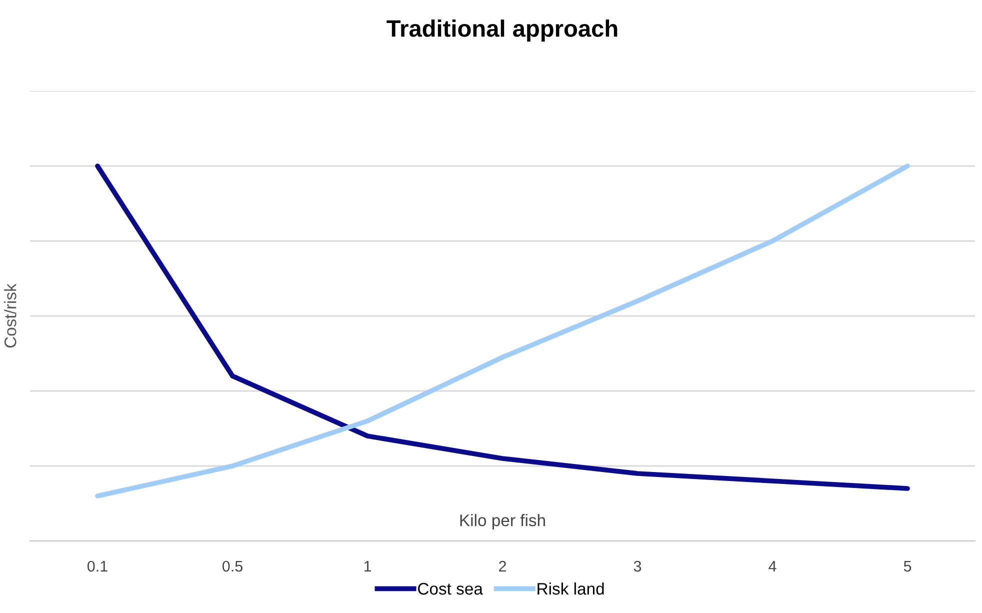 Image resolution: width=982 pixels, height=613 pixels. Describe the element at coordinates (772, 566) in the screenshot. I see `x-tick-label: 4` at that location.